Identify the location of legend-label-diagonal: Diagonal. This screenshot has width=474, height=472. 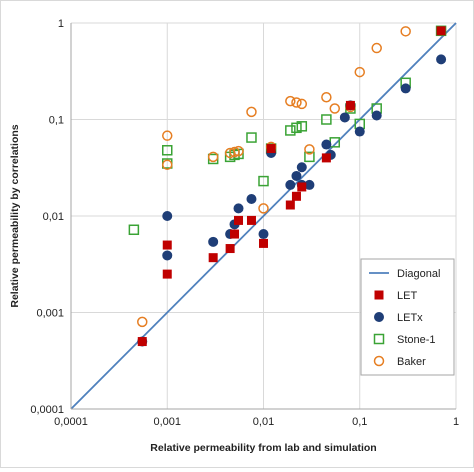
(418, 274).